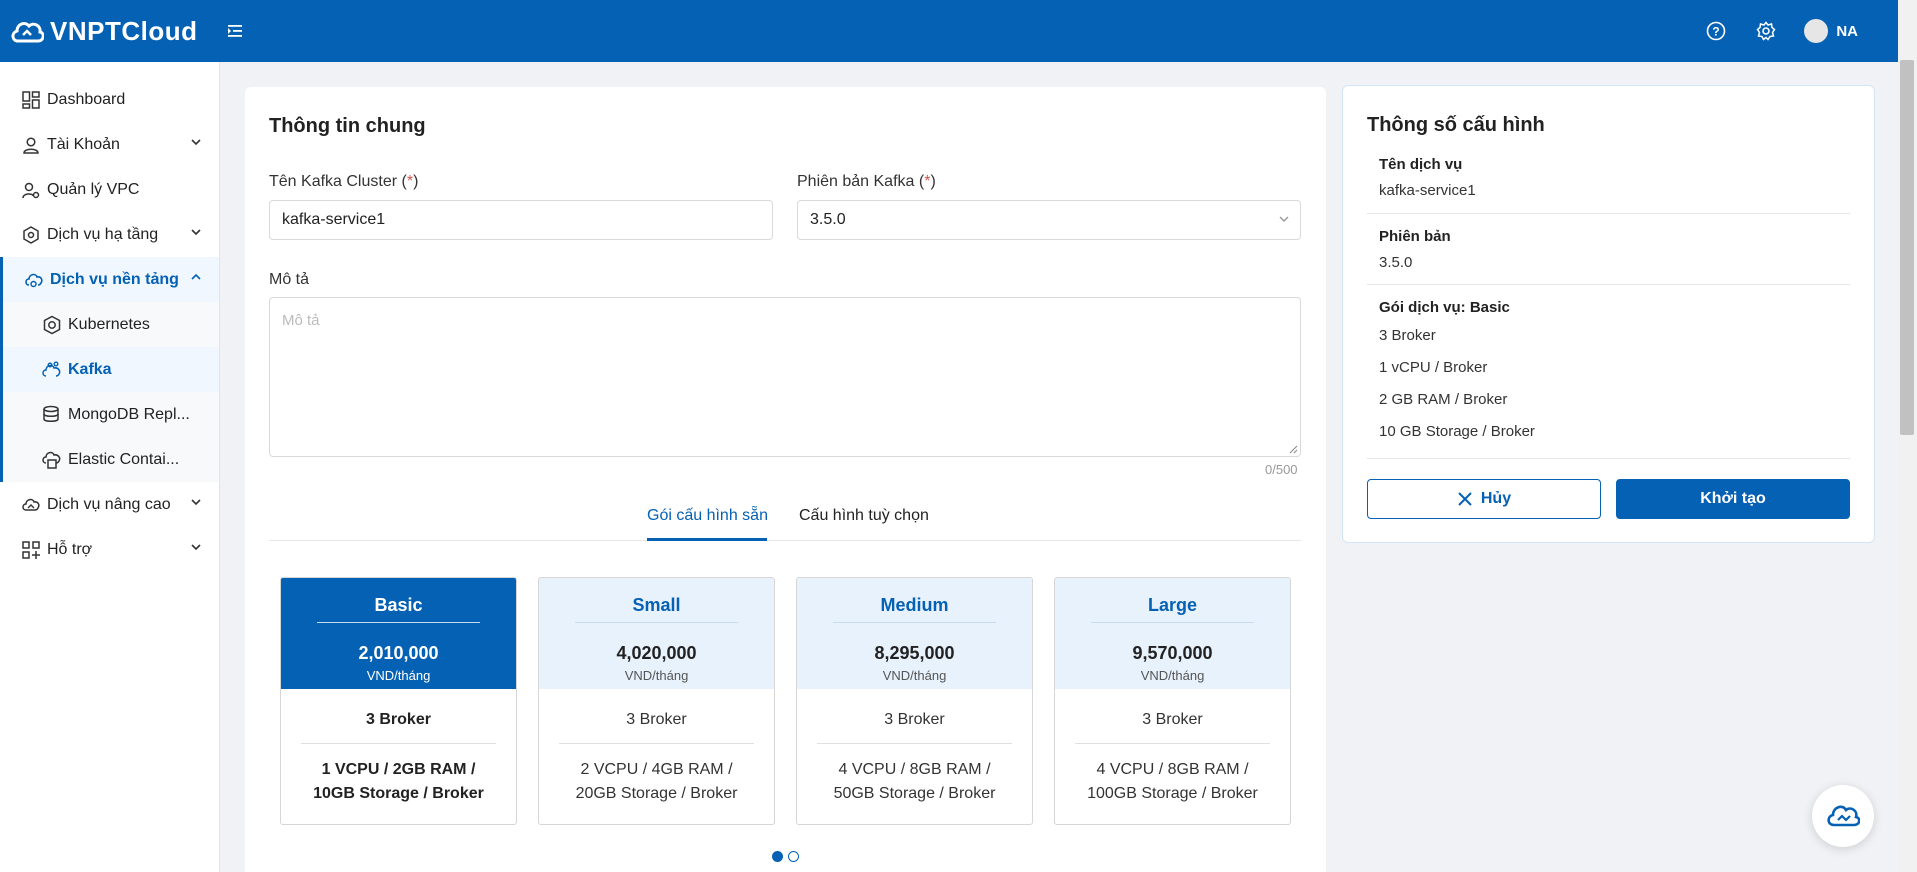 This screenshot has height=872, width=1917. Describe the element at coordinates (86, 99) in the screenshot. I see `sidebar-item-label: Dashboard` at that location.